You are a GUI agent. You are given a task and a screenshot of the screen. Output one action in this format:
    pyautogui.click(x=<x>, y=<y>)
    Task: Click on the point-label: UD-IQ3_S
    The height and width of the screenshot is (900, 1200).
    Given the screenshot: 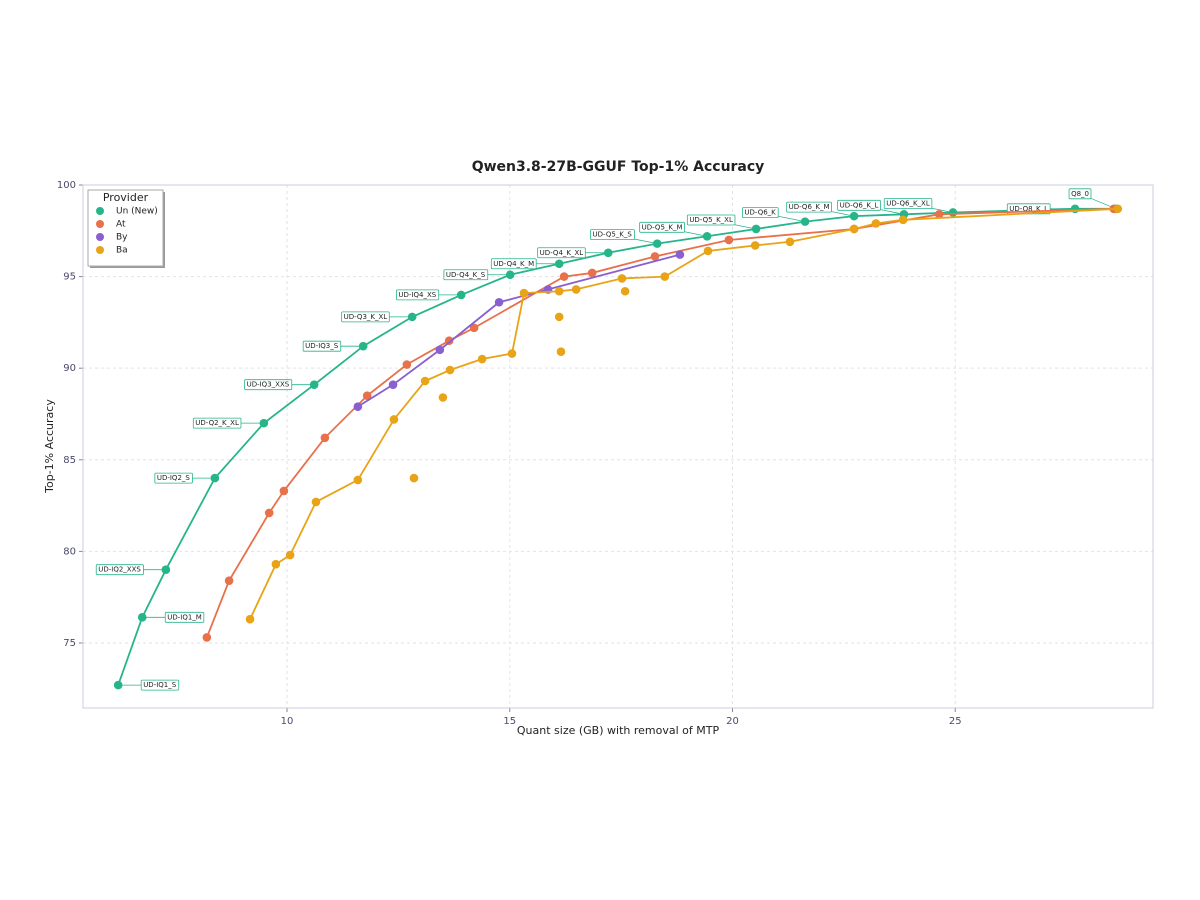 What is the action you would take?
    pyautogui.click(x=322, y=346)
    